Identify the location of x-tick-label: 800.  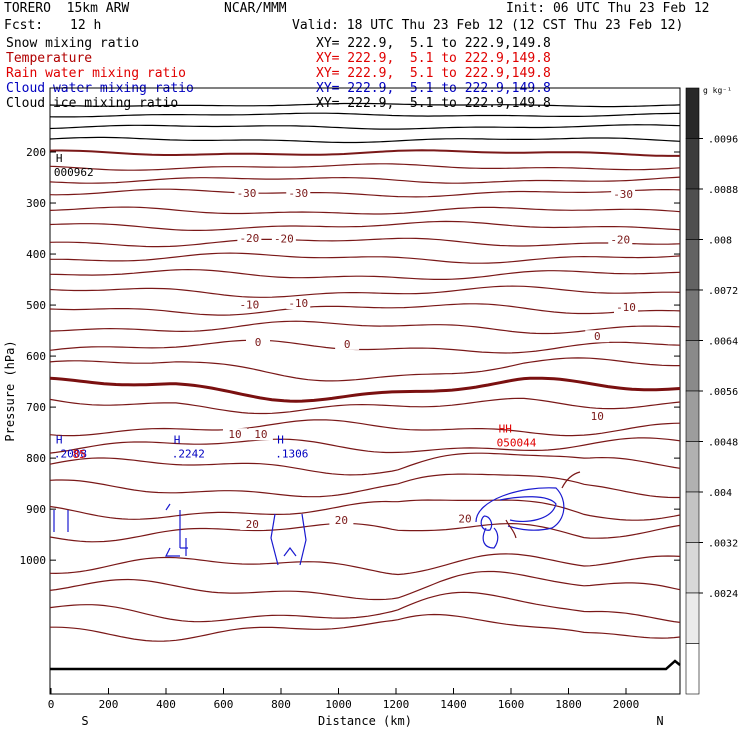
(281, 704).